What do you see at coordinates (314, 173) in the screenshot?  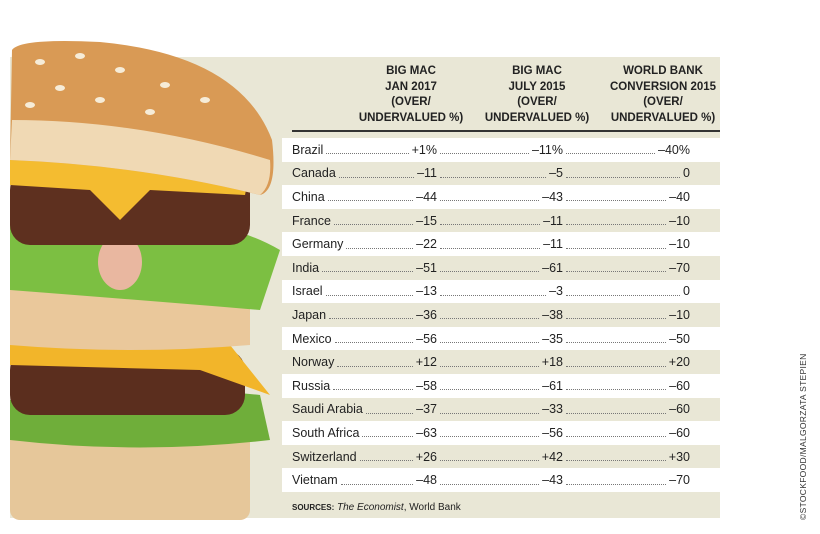 I see `country-name: Canada` at bounding box center [314, 173].